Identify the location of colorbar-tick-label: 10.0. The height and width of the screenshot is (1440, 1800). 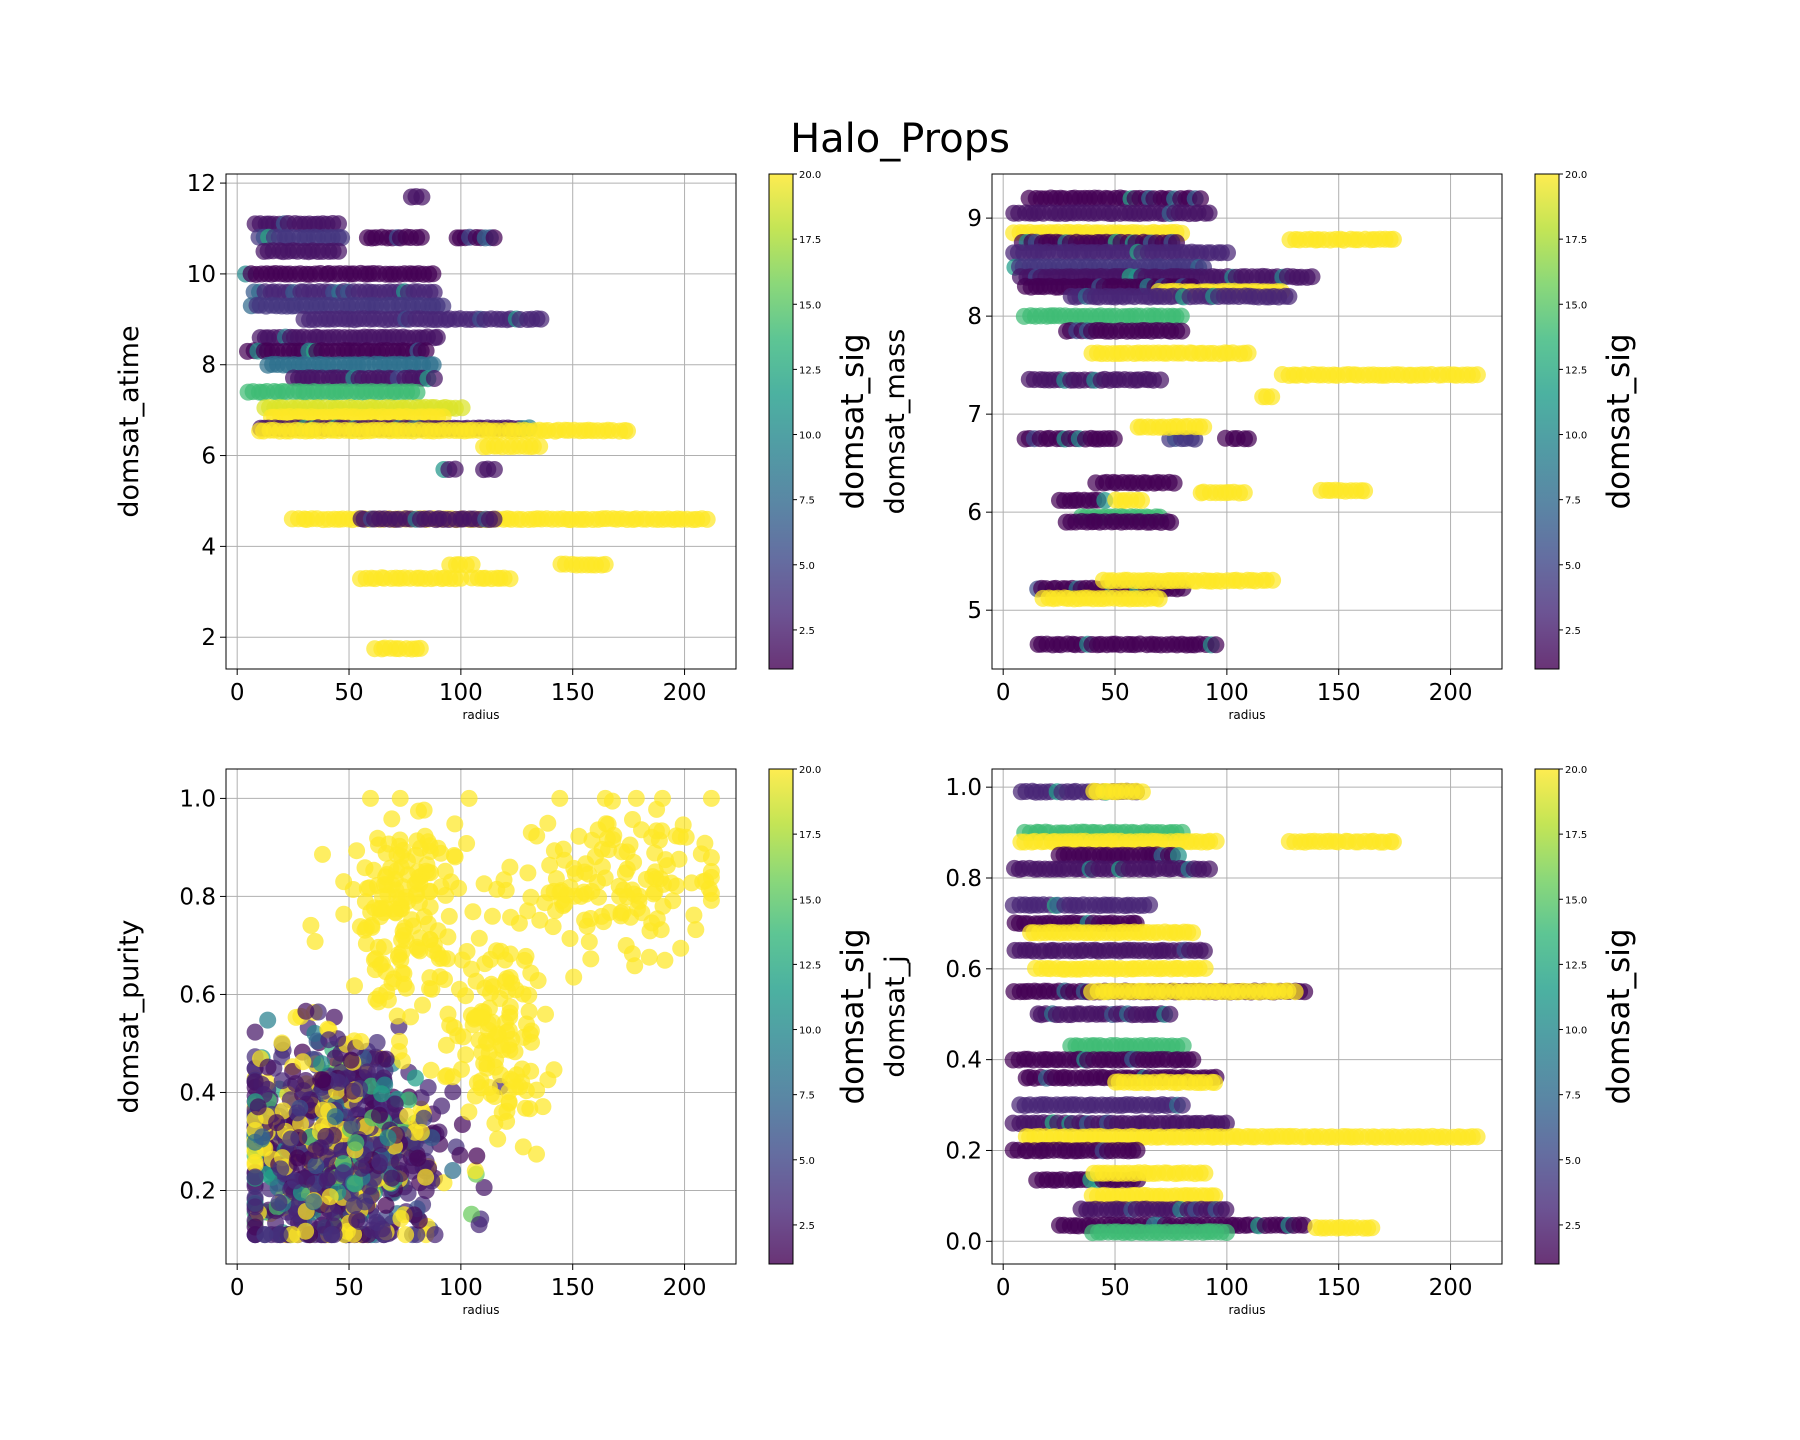
(810, 436).